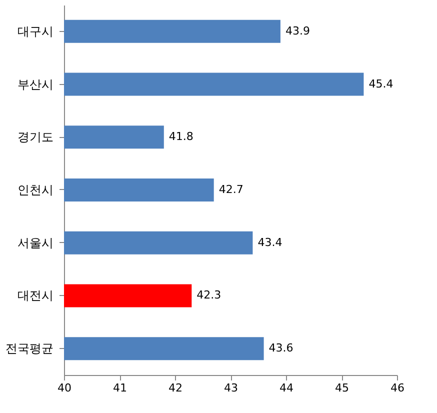 Image resolution: width=437 pixels, height=413 pixels. Describe the element at coordinates (30, 349) in the screenshot. I see `y-tick-label: 전국평균` at that location.